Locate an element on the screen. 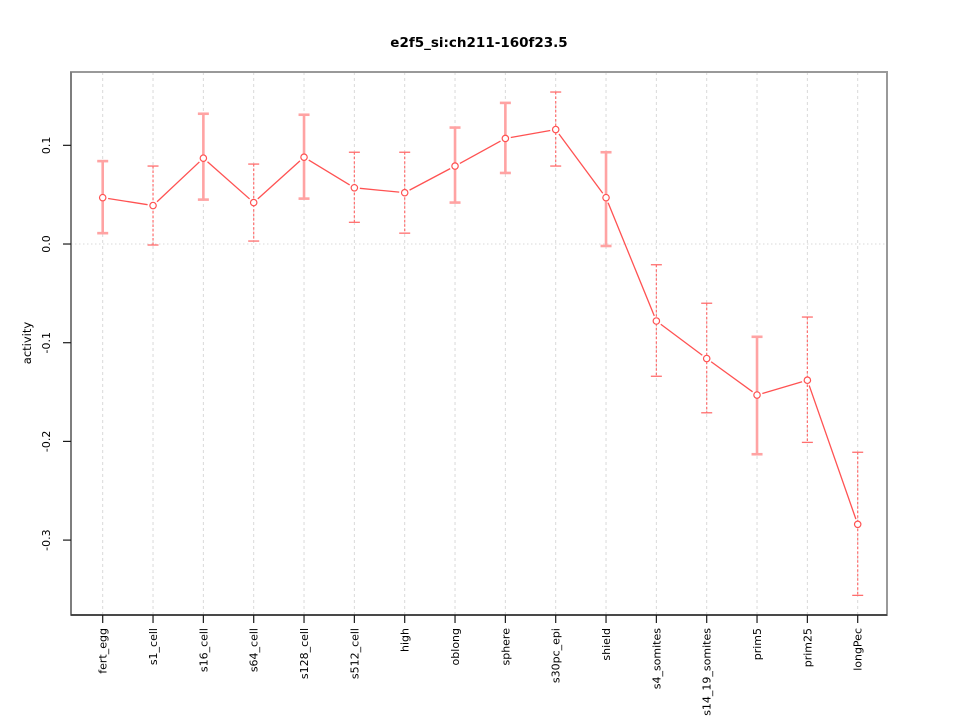 Image resolution: width=960 pixels, height=720 pixels. y-tick-label: -0.1 is located at coordinates (46, 342).